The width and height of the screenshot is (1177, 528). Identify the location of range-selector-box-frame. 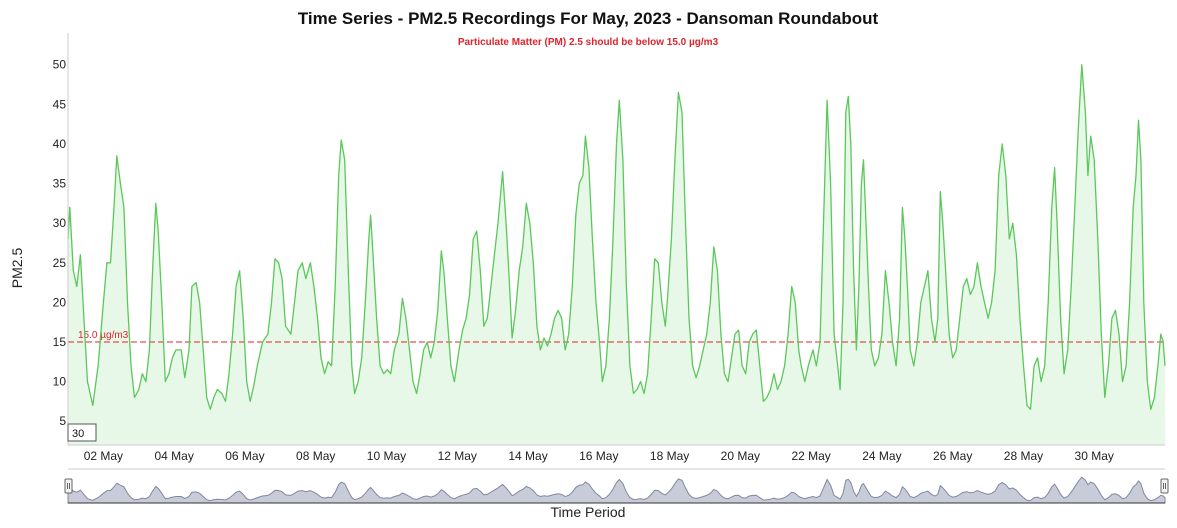
(82, 432).